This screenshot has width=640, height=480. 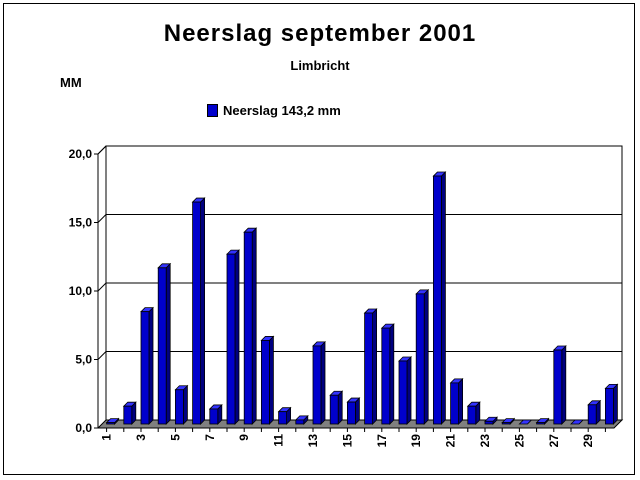 What do you see at coordinates (83, 360) in the screenshot?
I see `y-tick-label: 5,0` at bounding box center [83, 360].